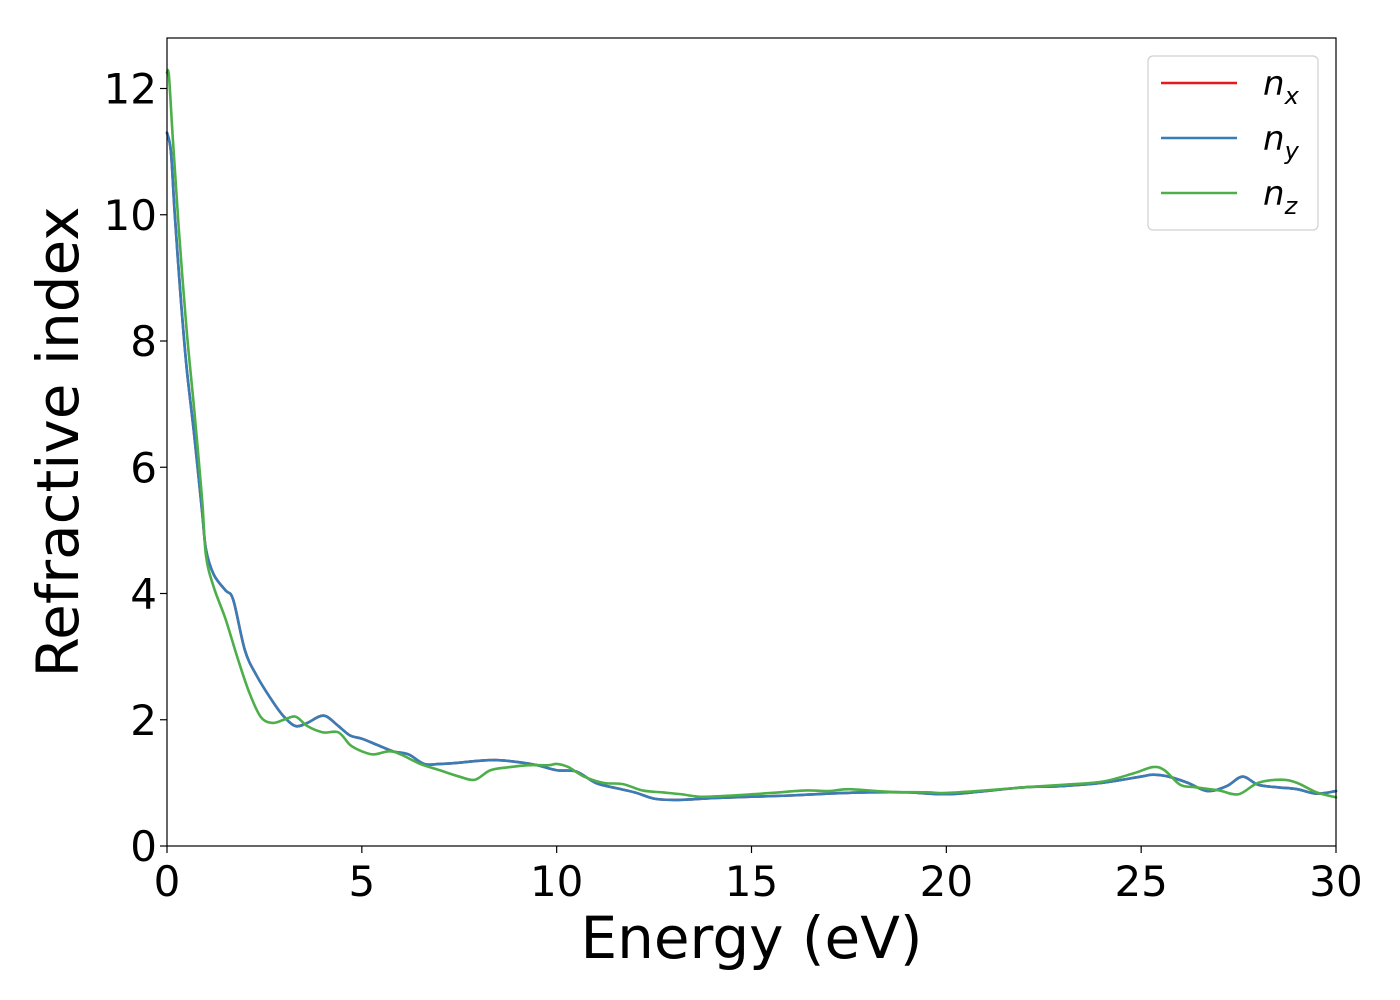 This screenshot has height=1000, width=1400. What do you see at coordinates (1281, 142) in the screenshot?
I see `legend-label-y: ny` at bounding box center [1281, 142].